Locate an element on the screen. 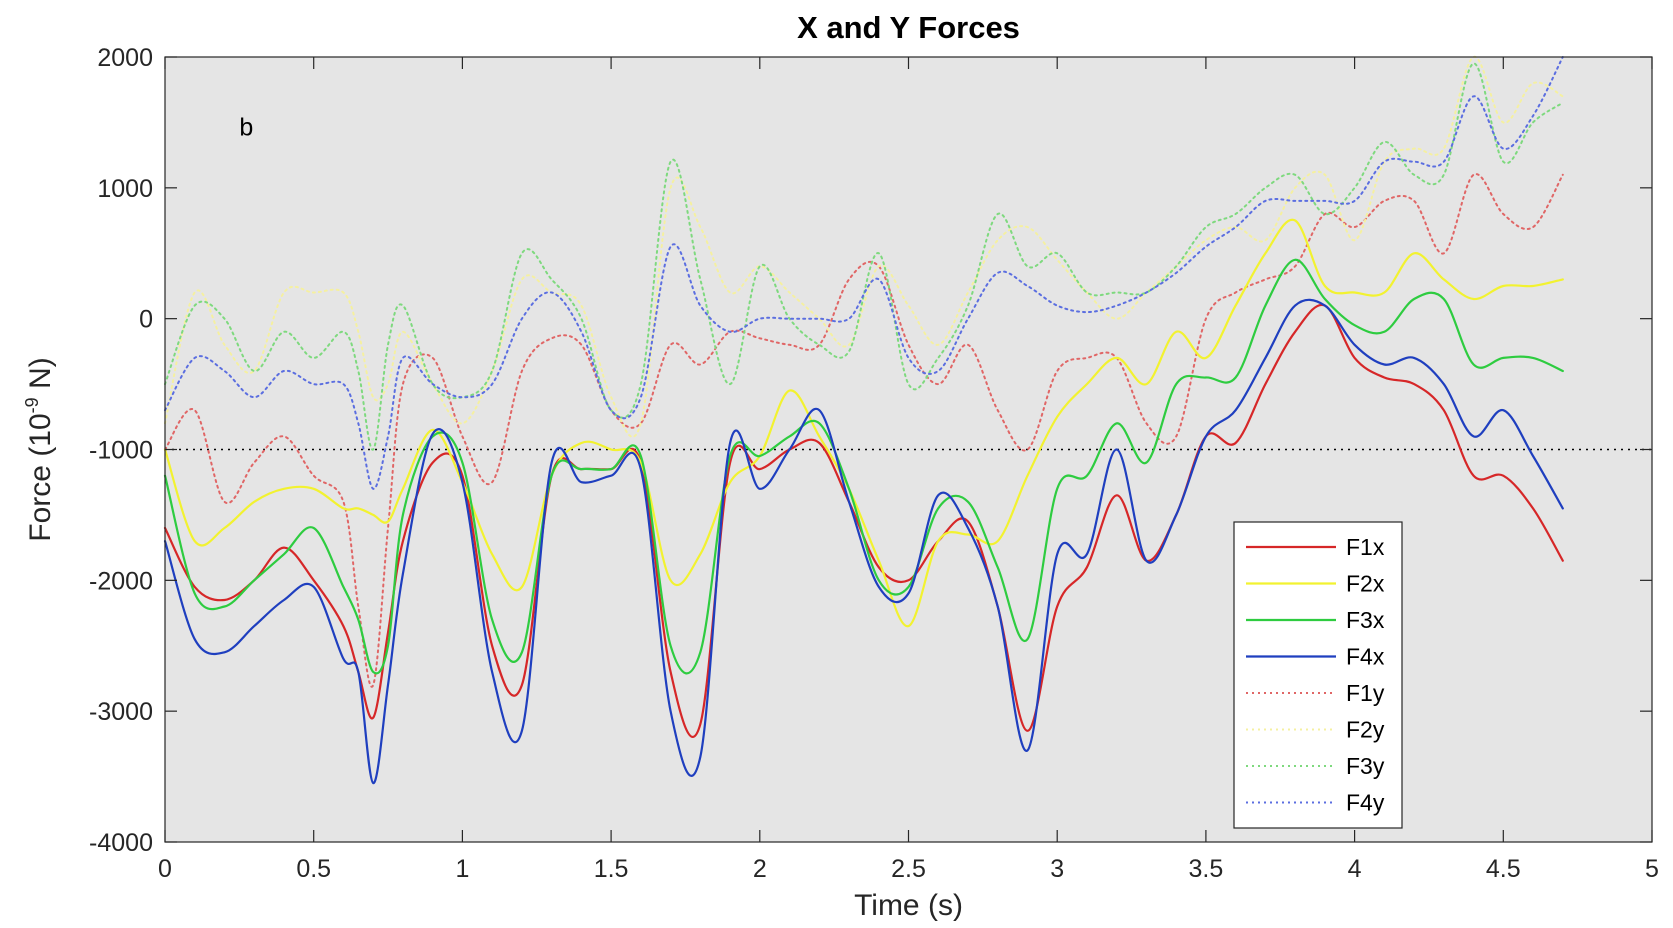 The image size is (1673, 928). legend-label-f2y: F2y is located at coordinates (1365, 730).